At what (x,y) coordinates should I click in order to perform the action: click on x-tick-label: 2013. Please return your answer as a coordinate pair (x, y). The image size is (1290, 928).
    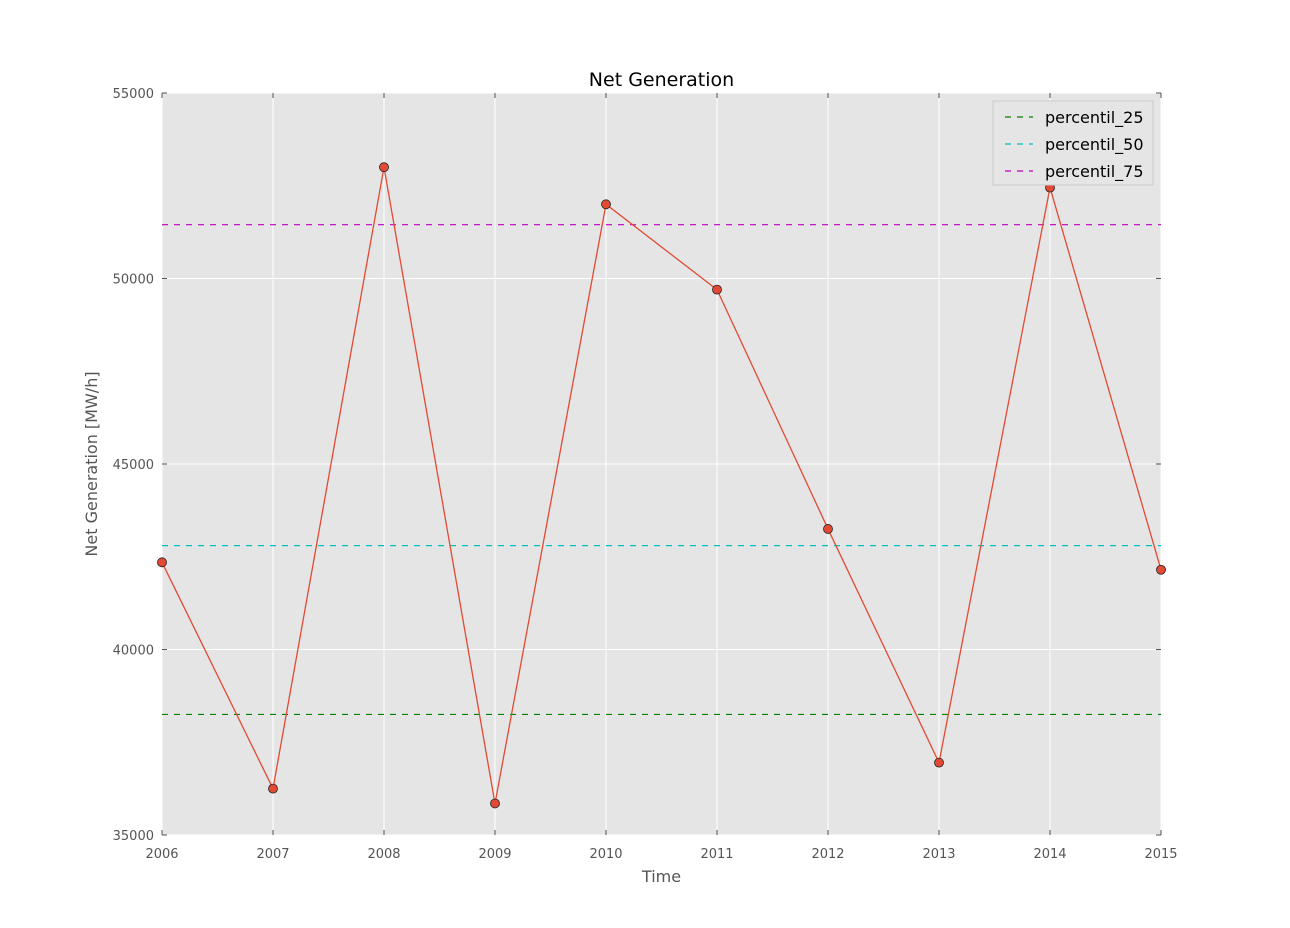
    Looking at the image, I should click on (938, 854).